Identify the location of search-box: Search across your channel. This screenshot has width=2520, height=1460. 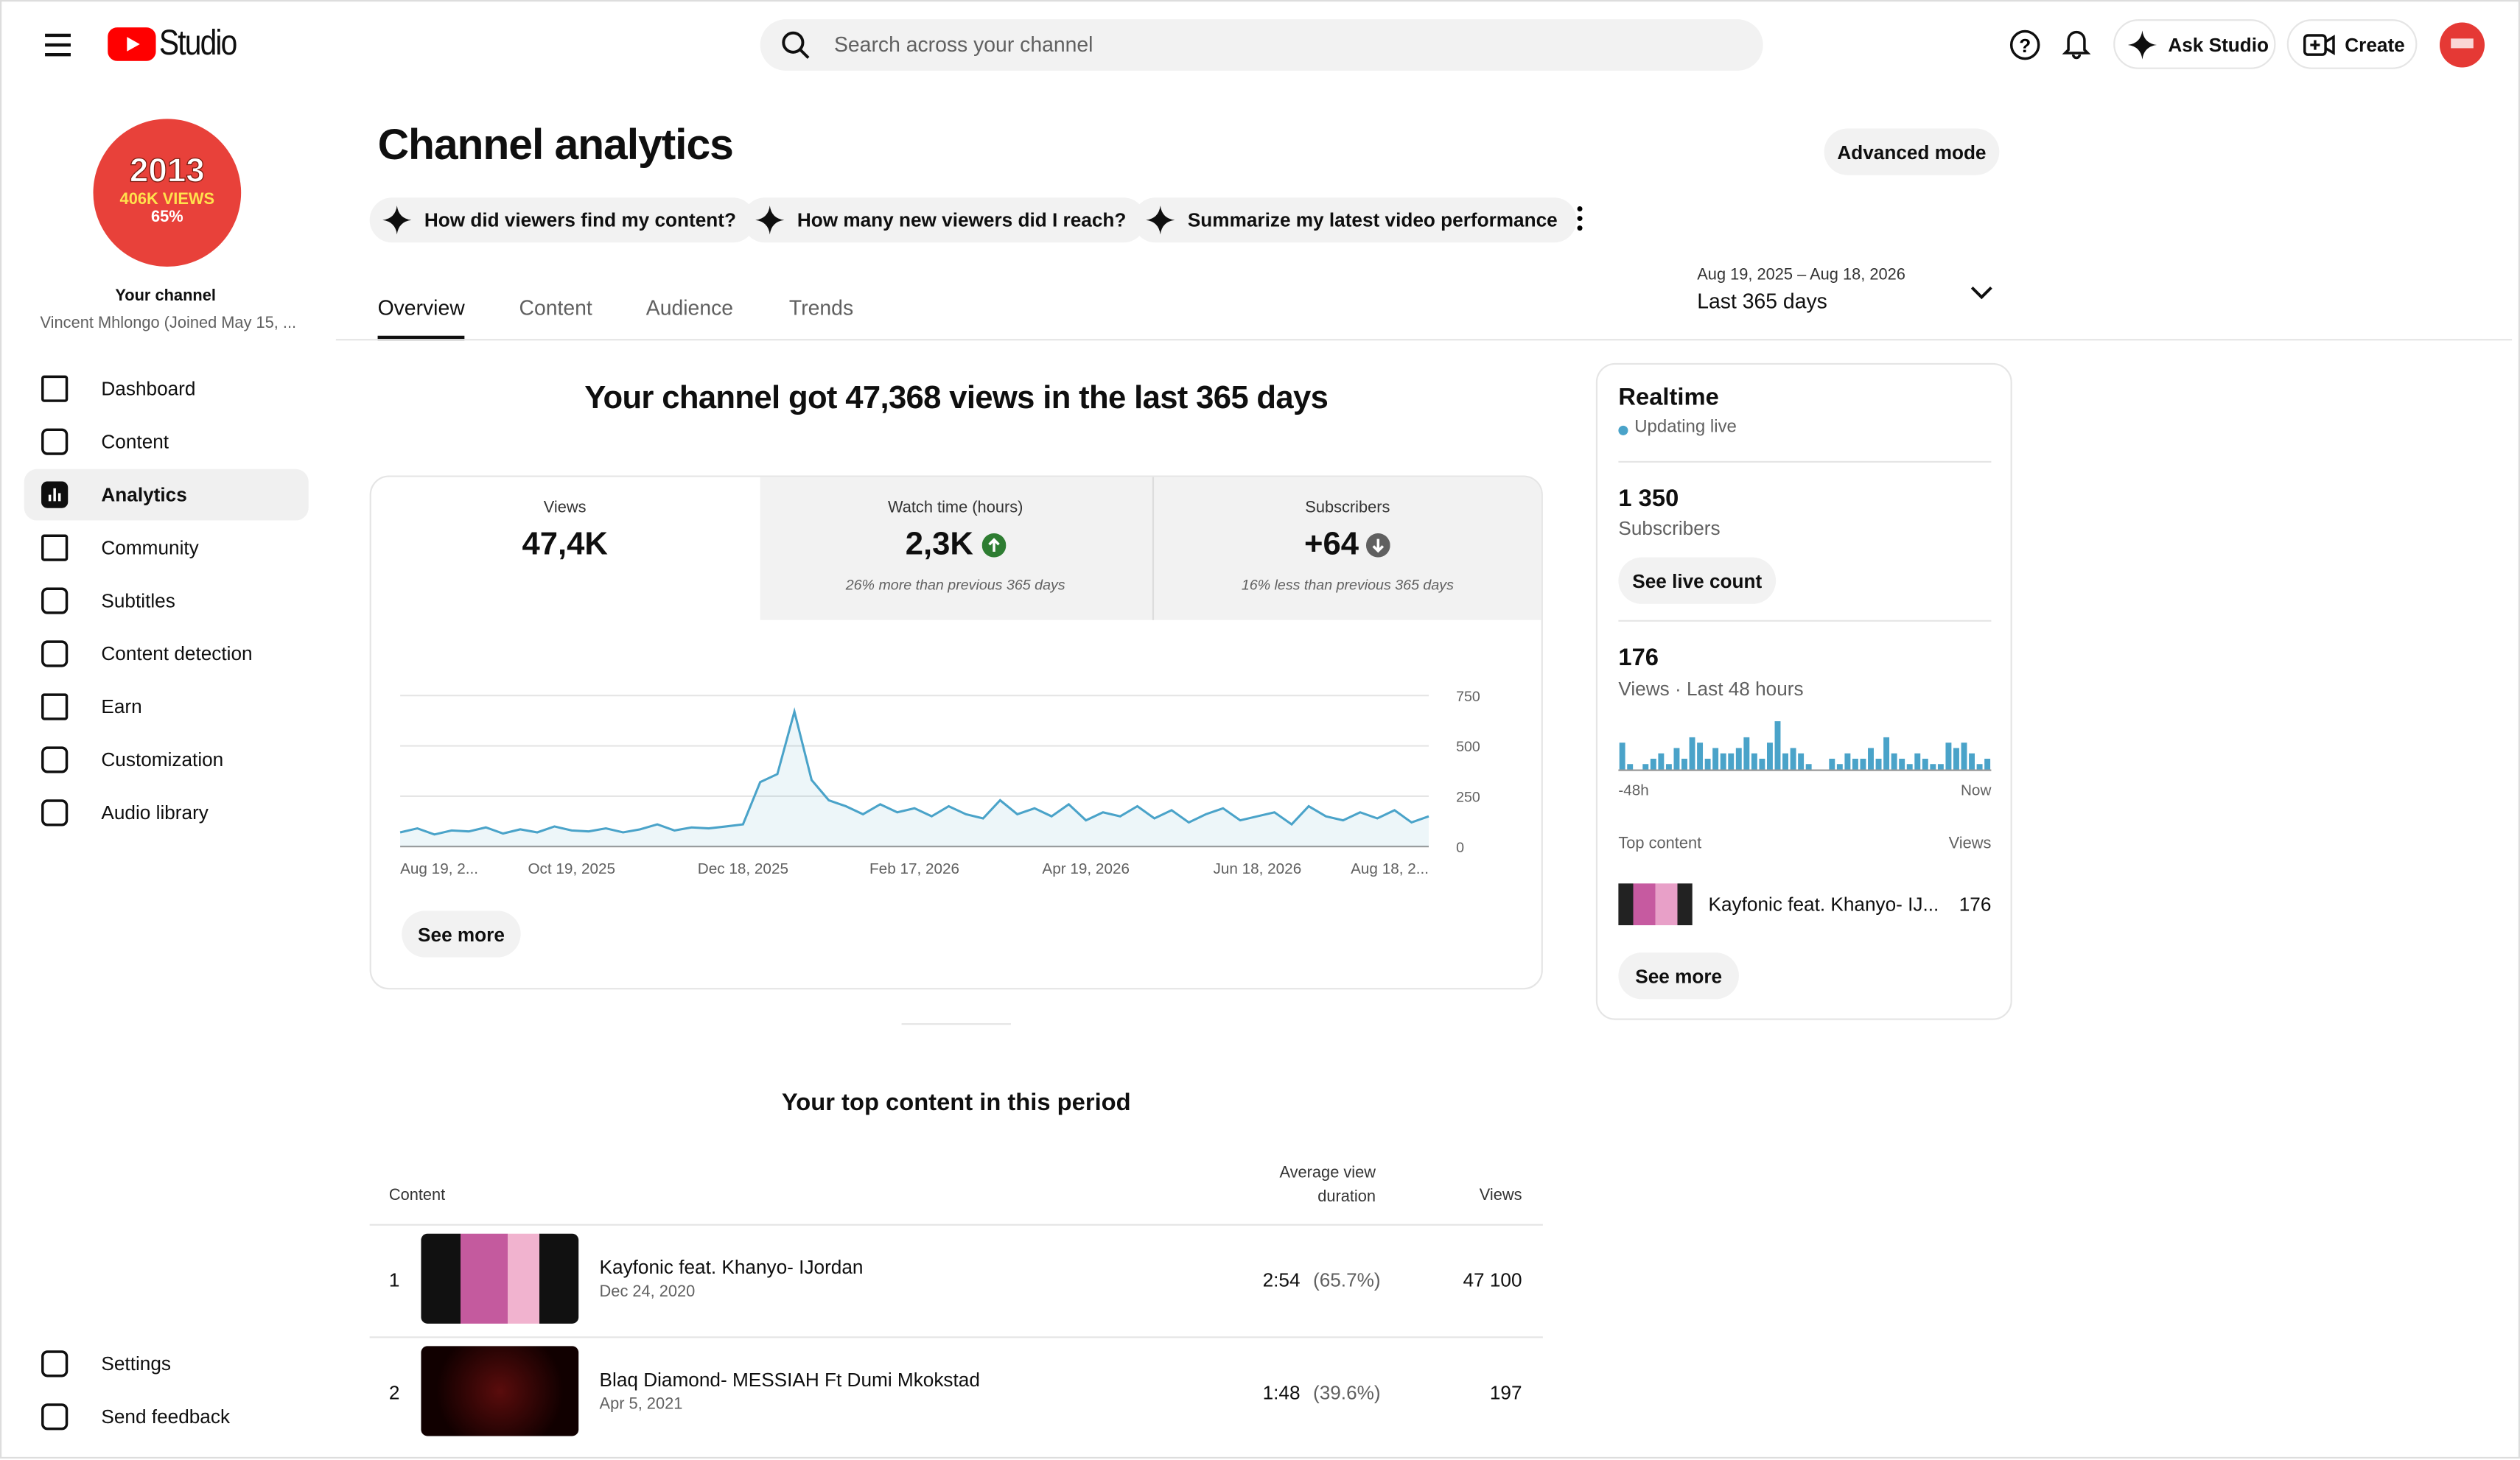
(1261, 45).